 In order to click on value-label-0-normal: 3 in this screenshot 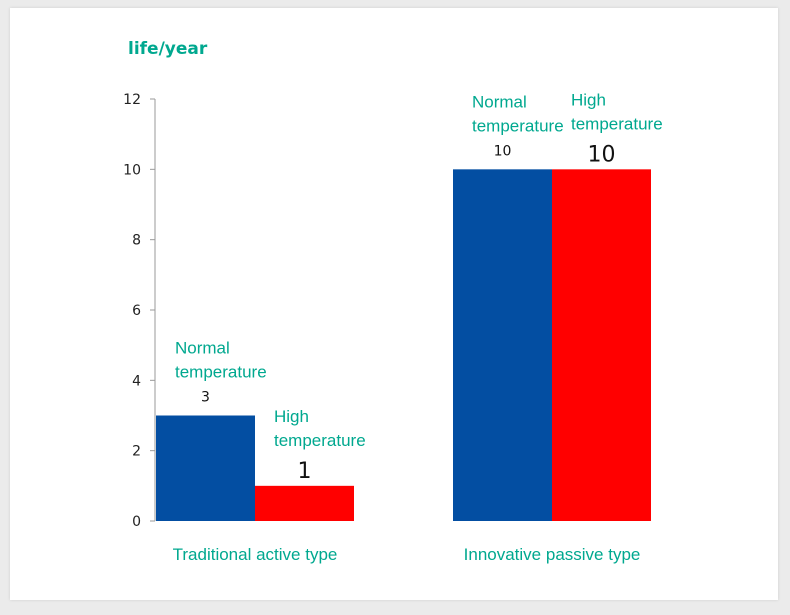, I will do `click(205, 398)`.